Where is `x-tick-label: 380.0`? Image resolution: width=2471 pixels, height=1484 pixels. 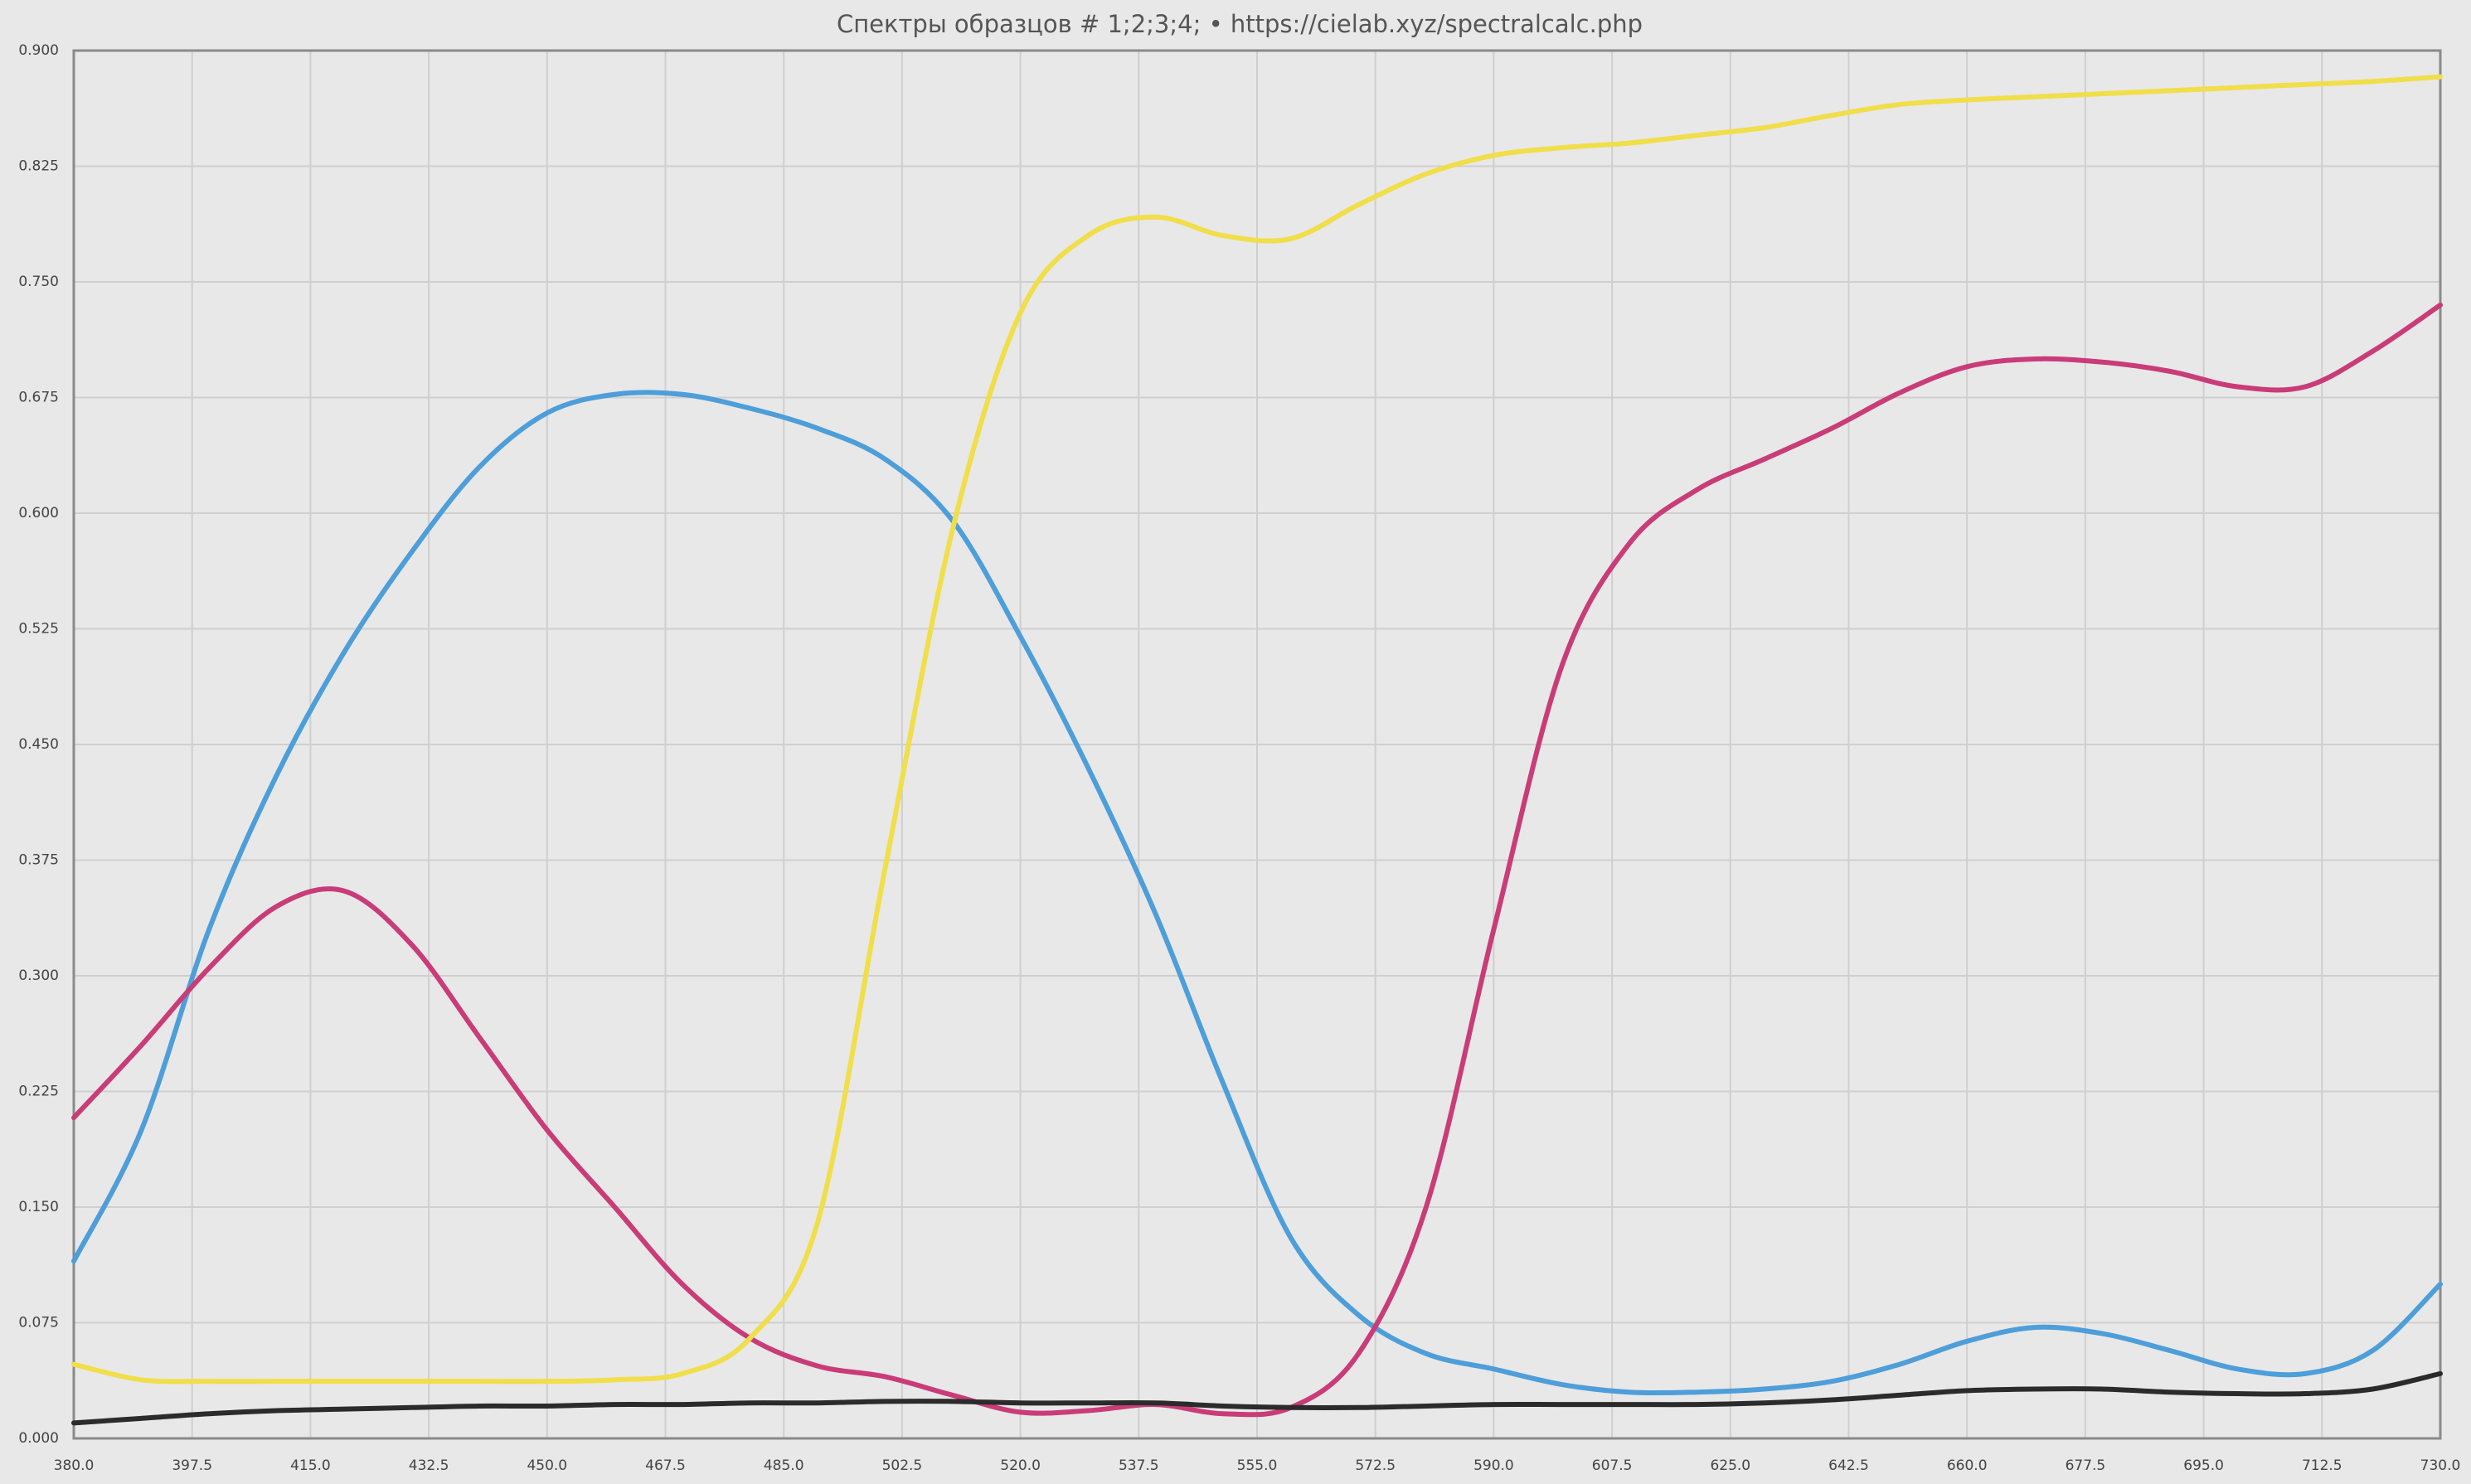 x-tick-label: 380.0 is located at coordinates (74, 1466).